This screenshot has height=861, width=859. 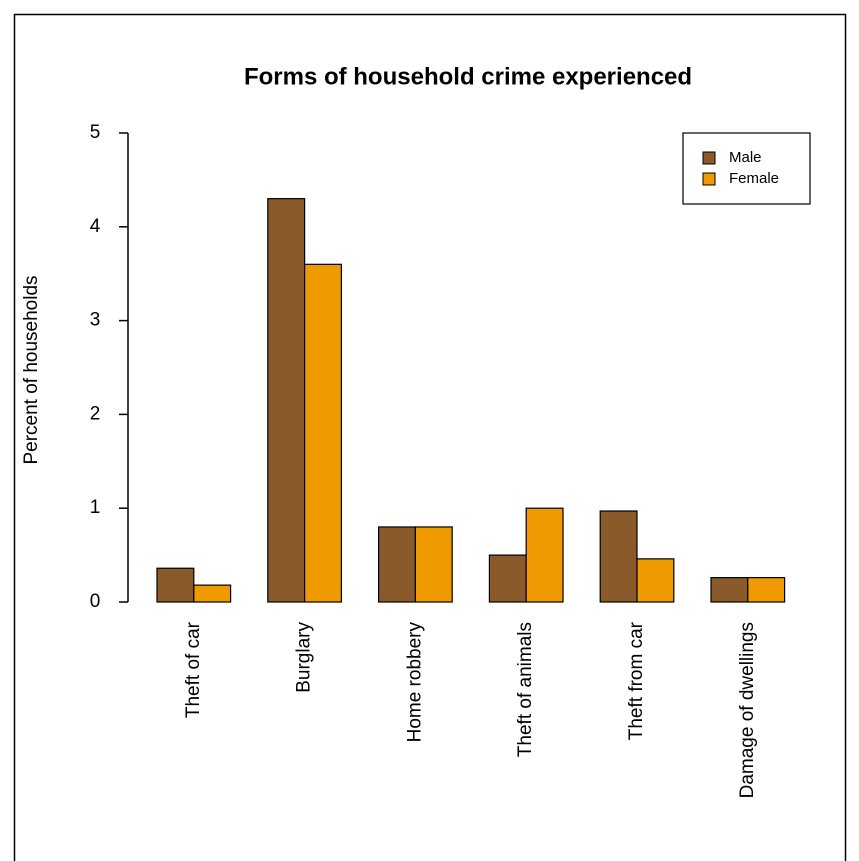 What do you see at coordinates (95, 320) in the screenshot?
I see `y-tick-label: 3` at bounding box center [95, 320].